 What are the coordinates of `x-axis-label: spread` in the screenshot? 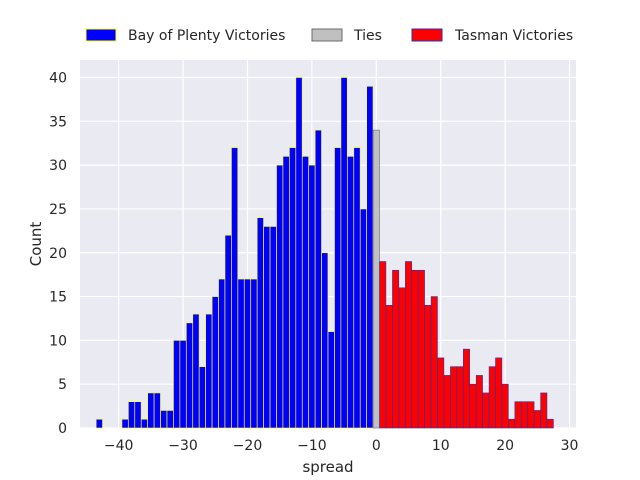 It's located at (327, 467).